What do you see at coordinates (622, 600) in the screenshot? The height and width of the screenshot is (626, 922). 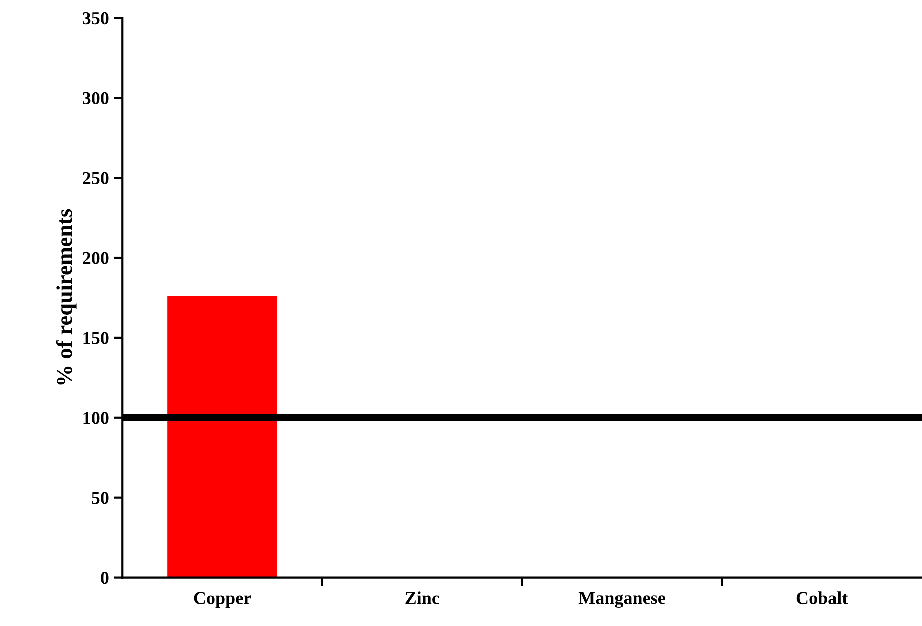 I see `x-tick-label: Manganese` at bounding box center [622, 600].